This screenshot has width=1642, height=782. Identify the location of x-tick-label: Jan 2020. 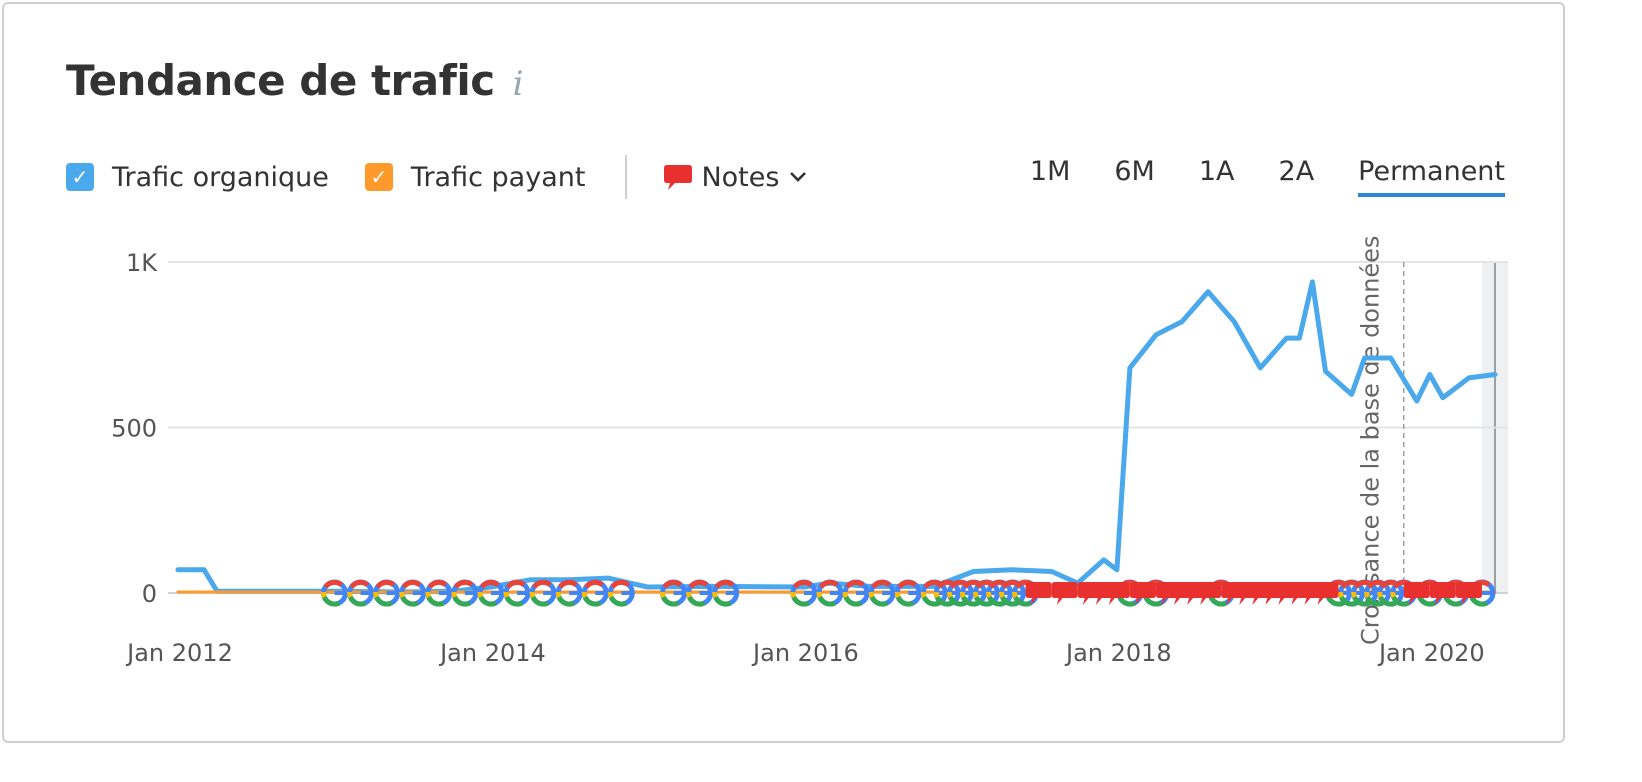
(1431, 653).